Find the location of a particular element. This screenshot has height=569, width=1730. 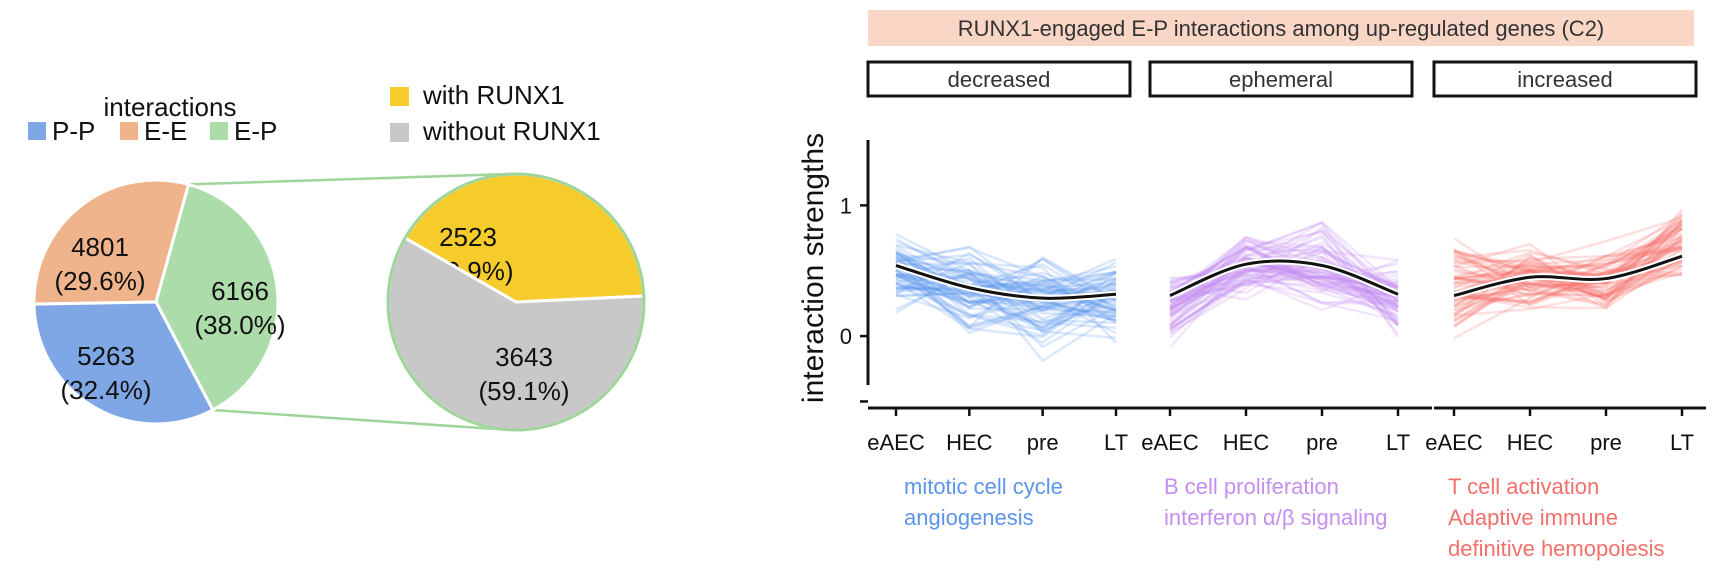

facet-strip-decreased is located at coordinates (999, 79).